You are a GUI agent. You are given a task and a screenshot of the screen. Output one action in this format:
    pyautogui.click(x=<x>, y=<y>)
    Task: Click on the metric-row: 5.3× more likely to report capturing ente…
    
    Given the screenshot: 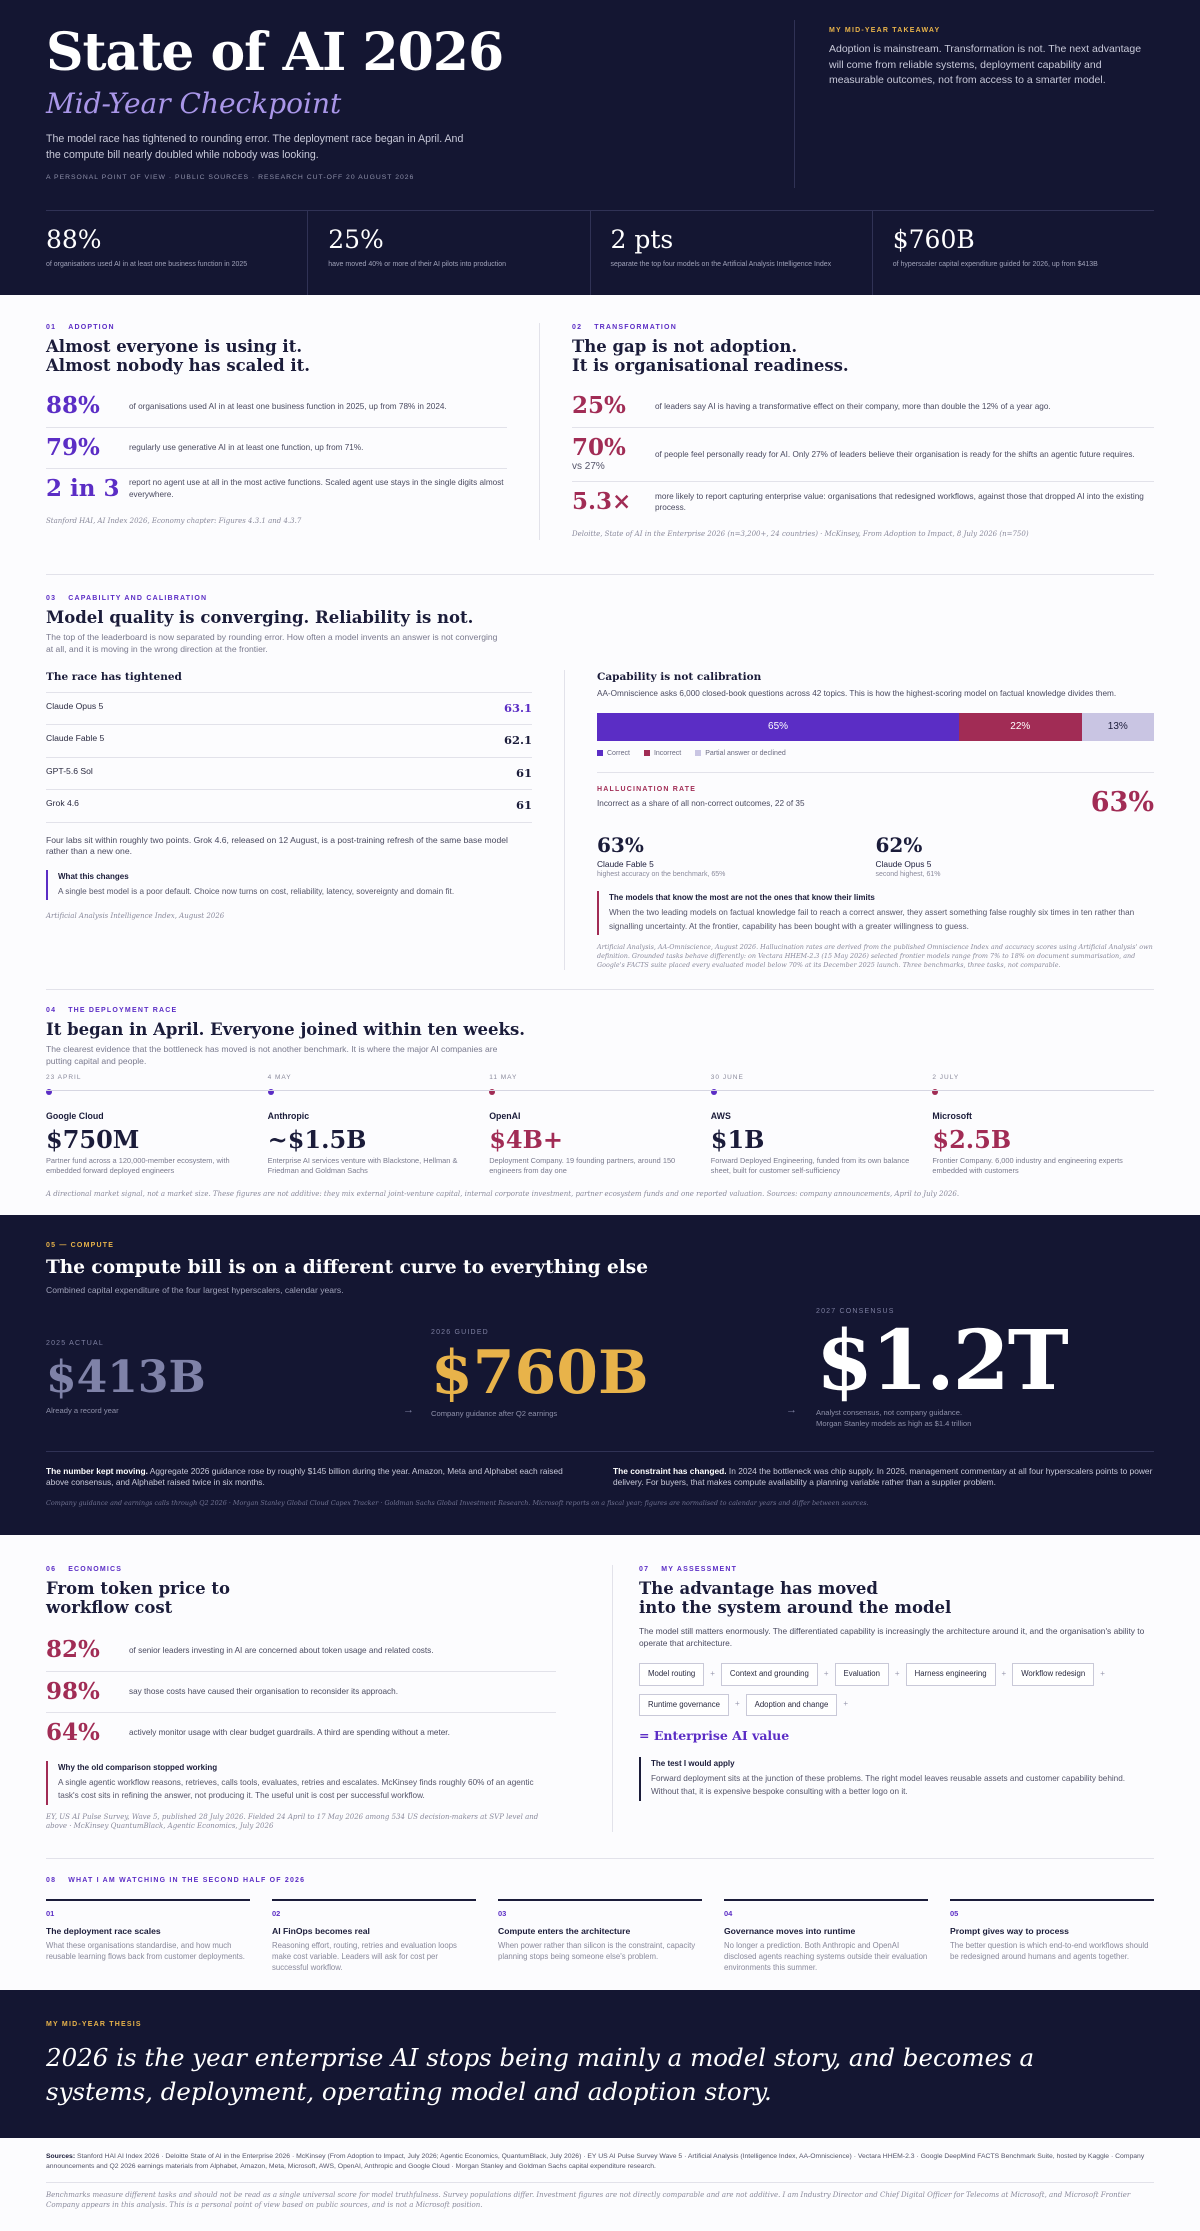 What is the action you would take?
    pyautogui.click(x=863, y=502)
    